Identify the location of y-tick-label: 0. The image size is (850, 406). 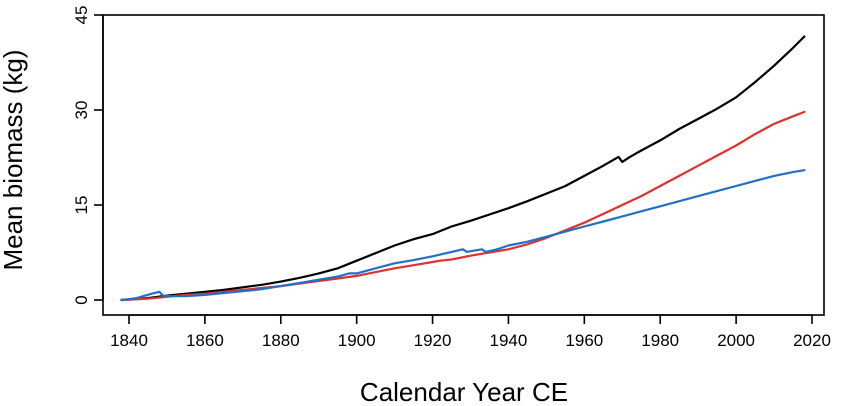
(81, 299).